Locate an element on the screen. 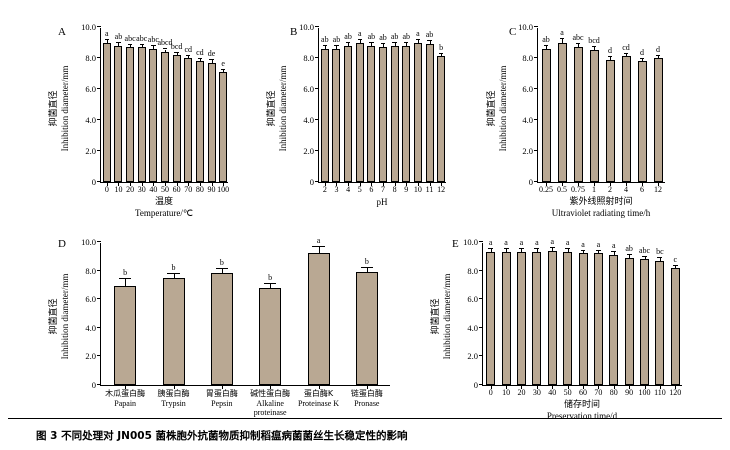 This screenshot has height=450, width=730. y-tick-label: 0 is located at coordinates (311, 182).